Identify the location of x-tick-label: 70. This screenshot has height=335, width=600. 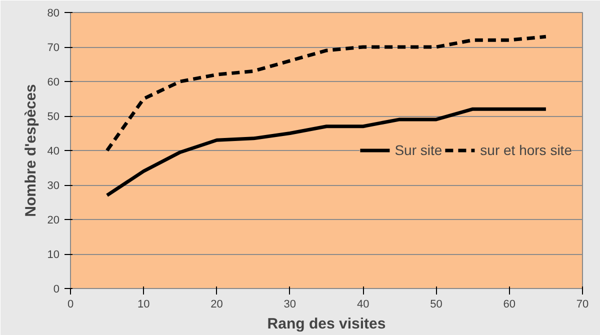
(582, 304).